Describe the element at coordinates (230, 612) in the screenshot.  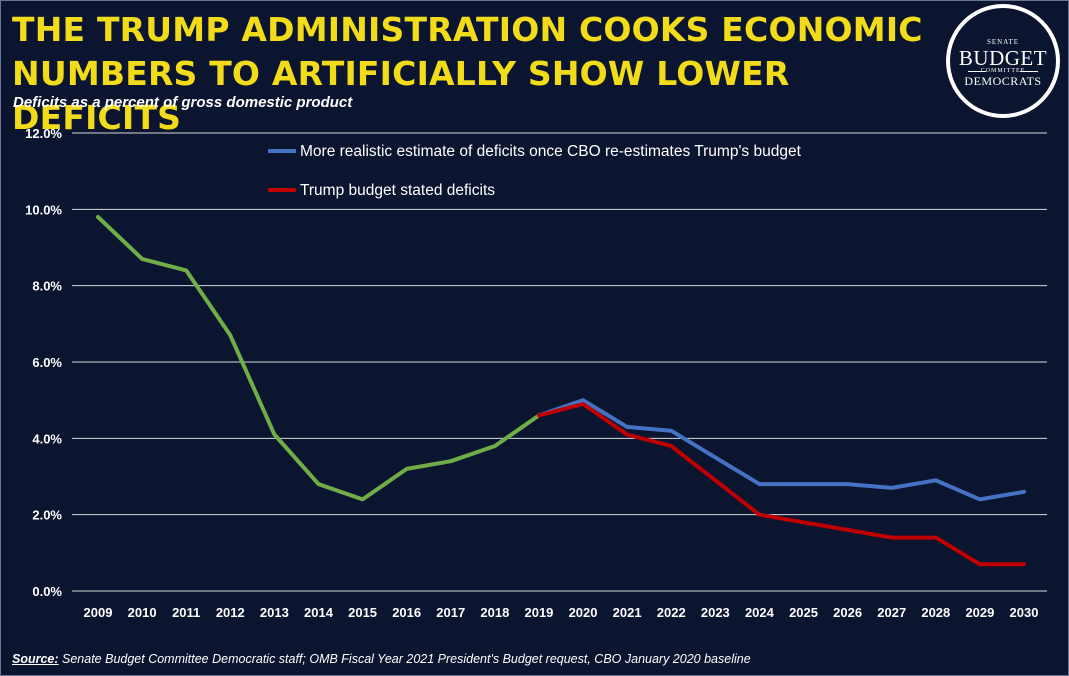
I see `x-tick-label: 2012` at that location.